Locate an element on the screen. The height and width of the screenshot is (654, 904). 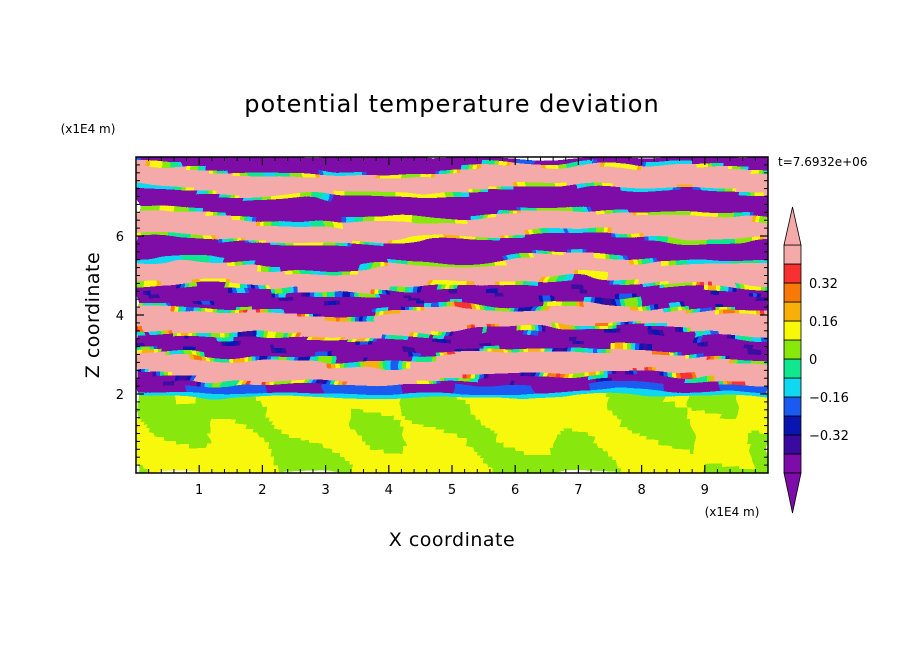
colorbar-tick-label: −0.32 is located at coordinates (829, 436).